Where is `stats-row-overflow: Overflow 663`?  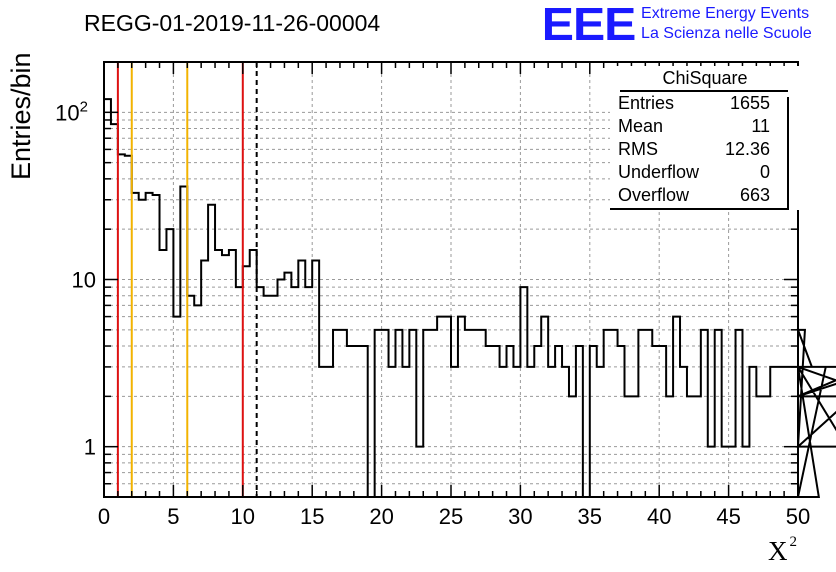 stats-row-overflow: Overflow 663 is located at coordinates (694, 196).